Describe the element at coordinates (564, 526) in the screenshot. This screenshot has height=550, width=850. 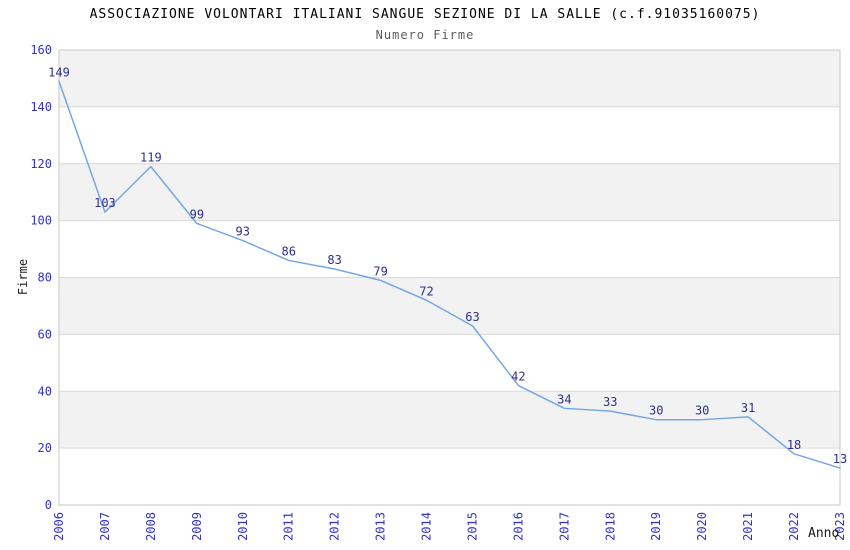
I see `x-tick-label: 2017` at that location.